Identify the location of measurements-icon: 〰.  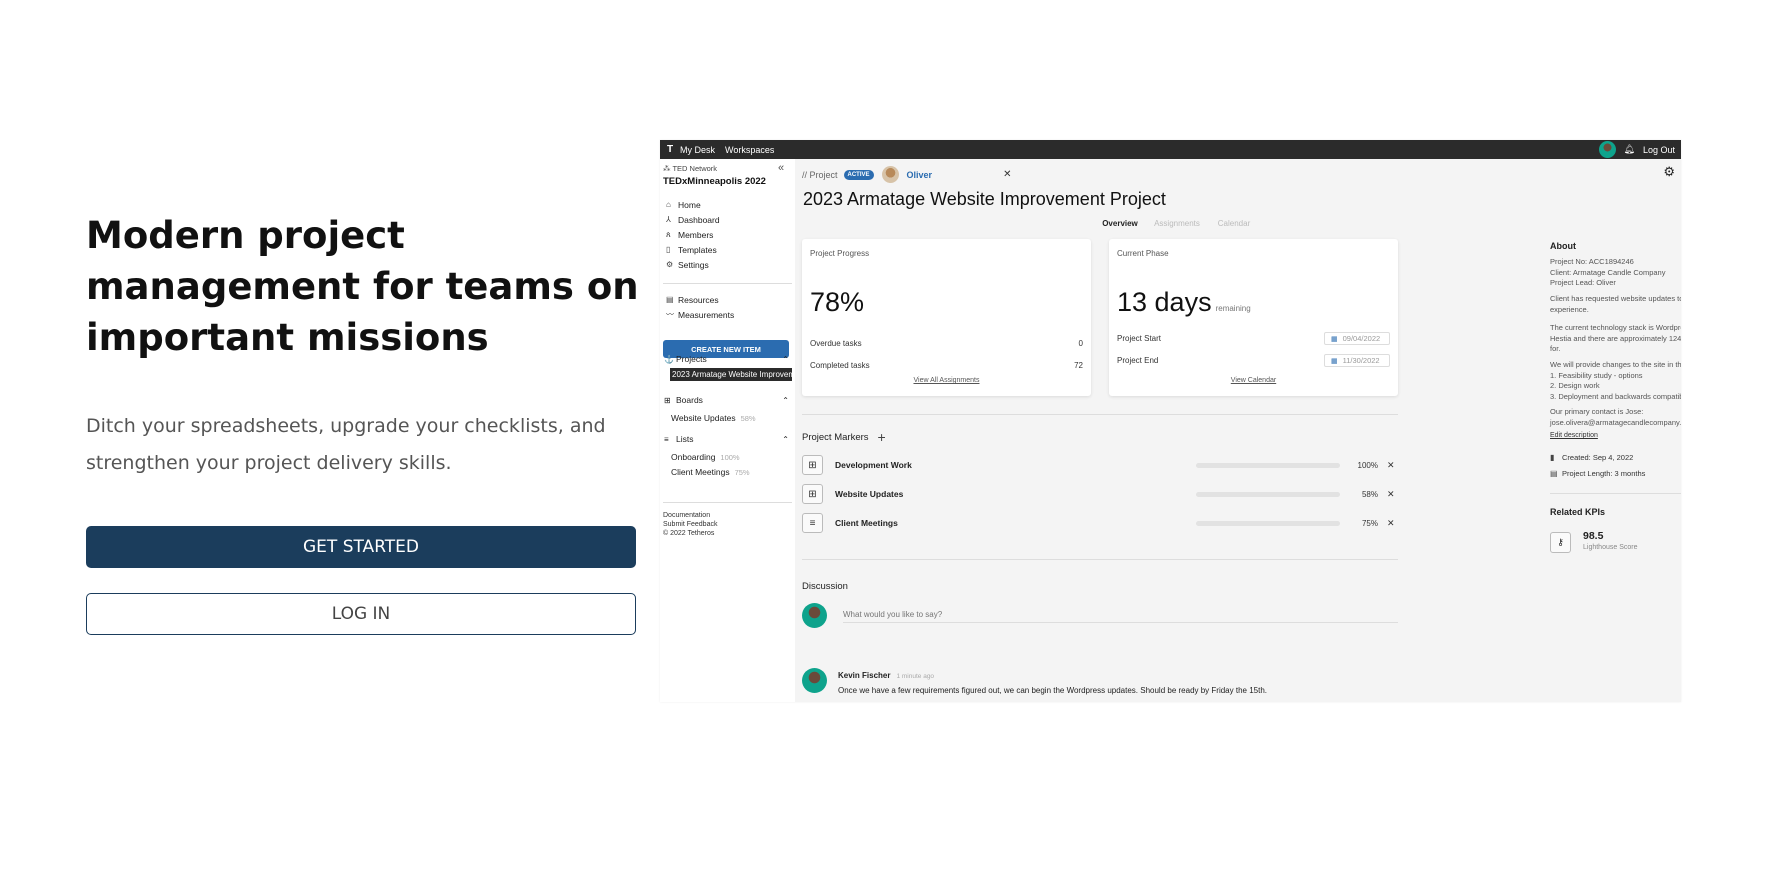
(670, 314).